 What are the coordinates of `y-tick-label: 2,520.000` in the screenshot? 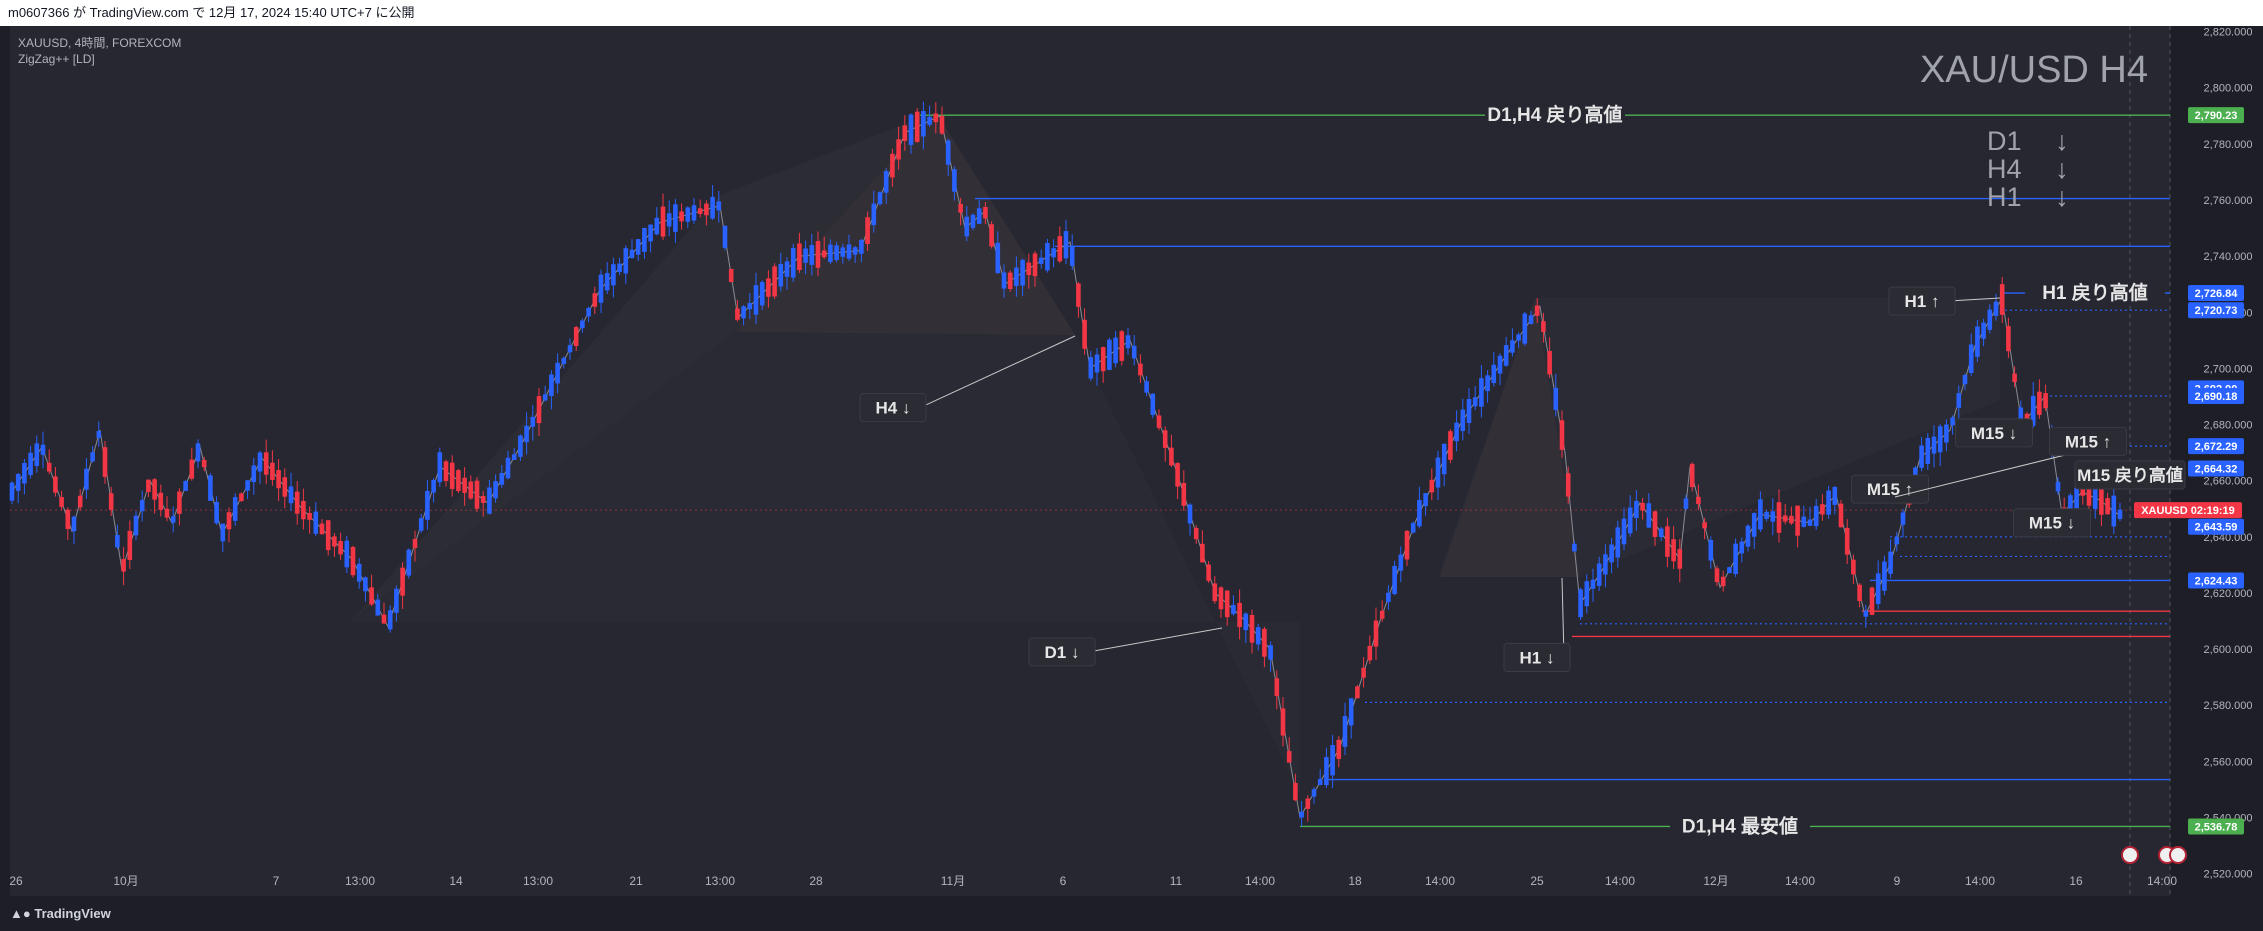 It's located at (2228, 875).